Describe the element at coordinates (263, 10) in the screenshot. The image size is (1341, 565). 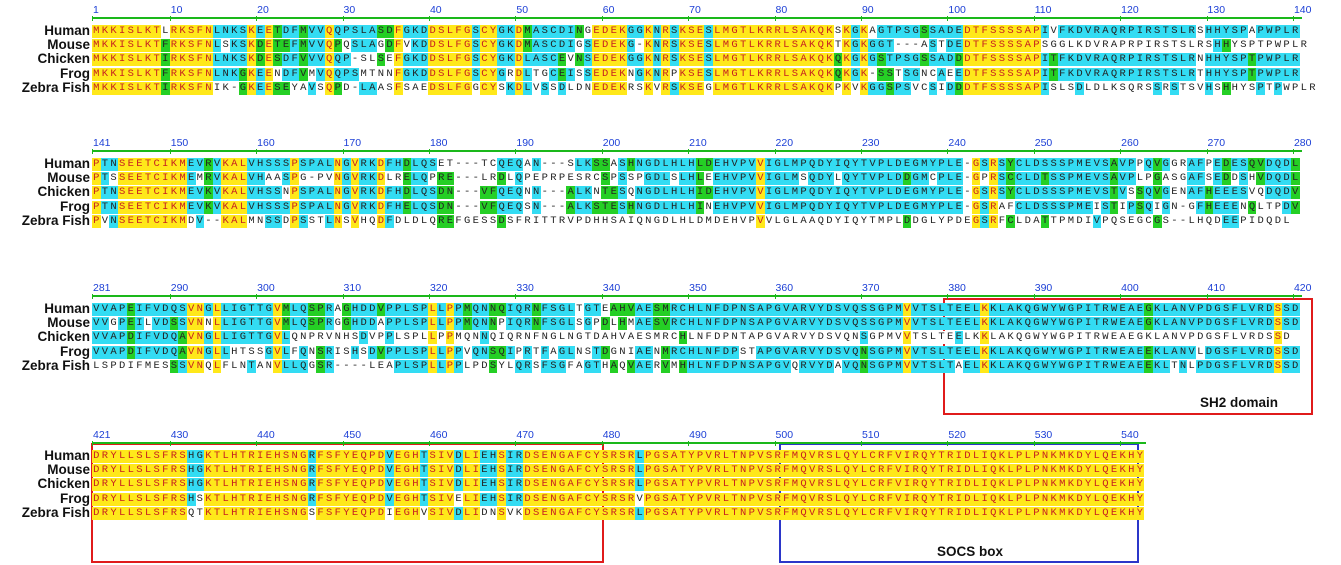
I see `ruler-tick-label: 20` at that location.